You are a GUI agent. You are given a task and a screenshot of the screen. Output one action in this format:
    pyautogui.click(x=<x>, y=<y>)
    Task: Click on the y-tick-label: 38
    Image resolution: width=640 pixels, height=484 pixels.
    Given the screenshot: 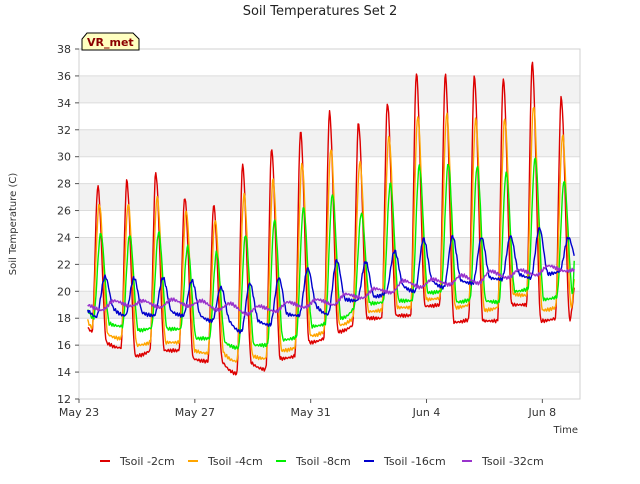 What is the action you would take?
    pyautogui.click(x=64, y=49)
    